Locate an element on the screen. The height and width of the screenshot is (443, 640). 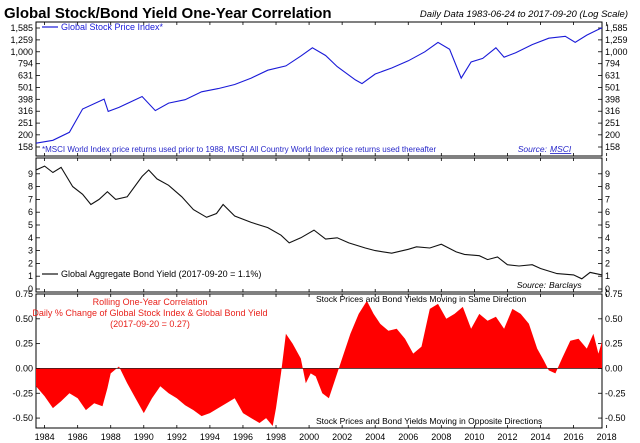
x-tick-label: 1992 is located at coordinates (177, 437).